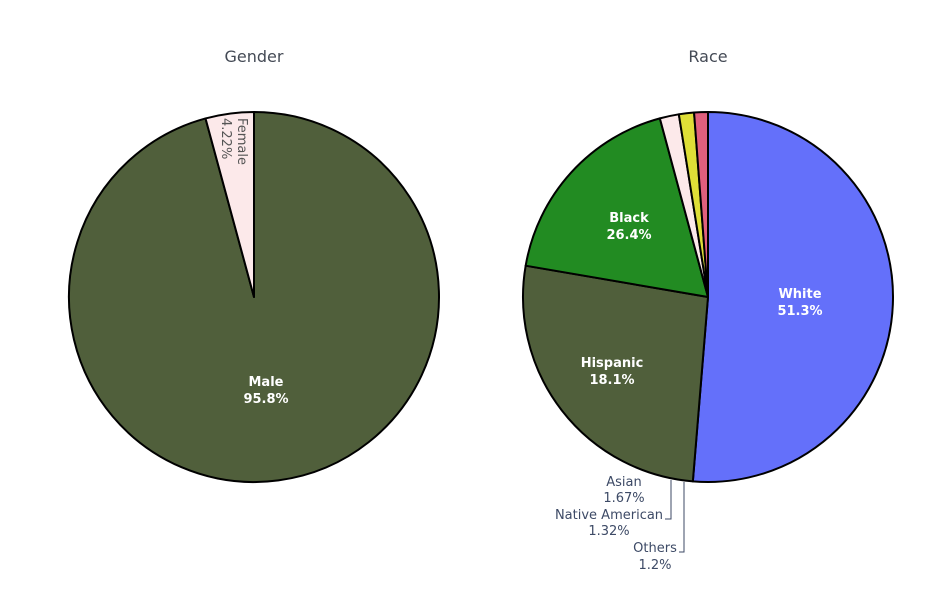  I want to click on native-american-label-percent: 1.32%, so click(608, 531).